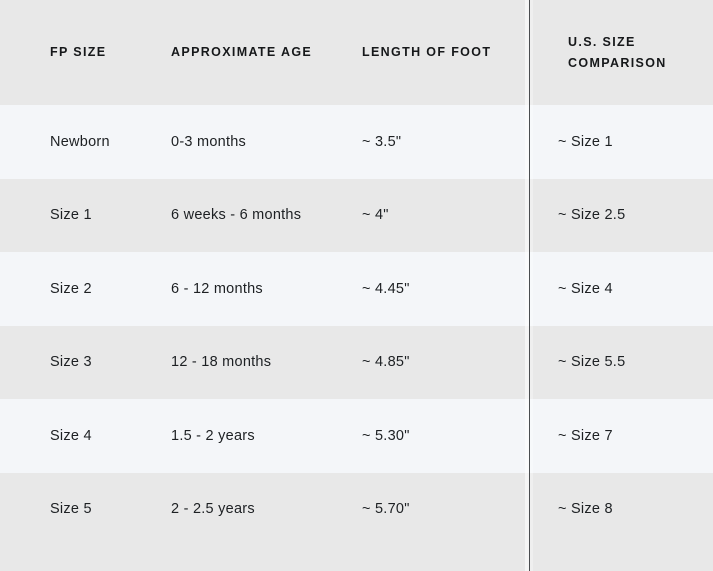  I want to click on cell-approximate-age: 12 - 18 months, so click(221, 362).